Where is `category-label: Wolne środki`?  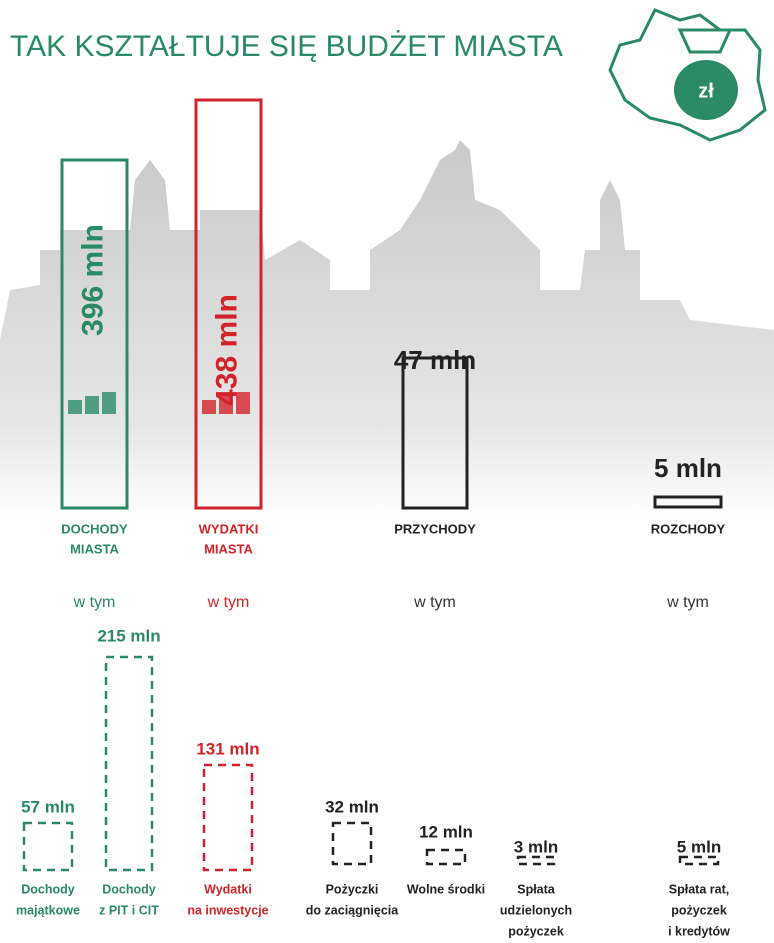
category-label: Wolne środki is located at coordinates (446, 889).